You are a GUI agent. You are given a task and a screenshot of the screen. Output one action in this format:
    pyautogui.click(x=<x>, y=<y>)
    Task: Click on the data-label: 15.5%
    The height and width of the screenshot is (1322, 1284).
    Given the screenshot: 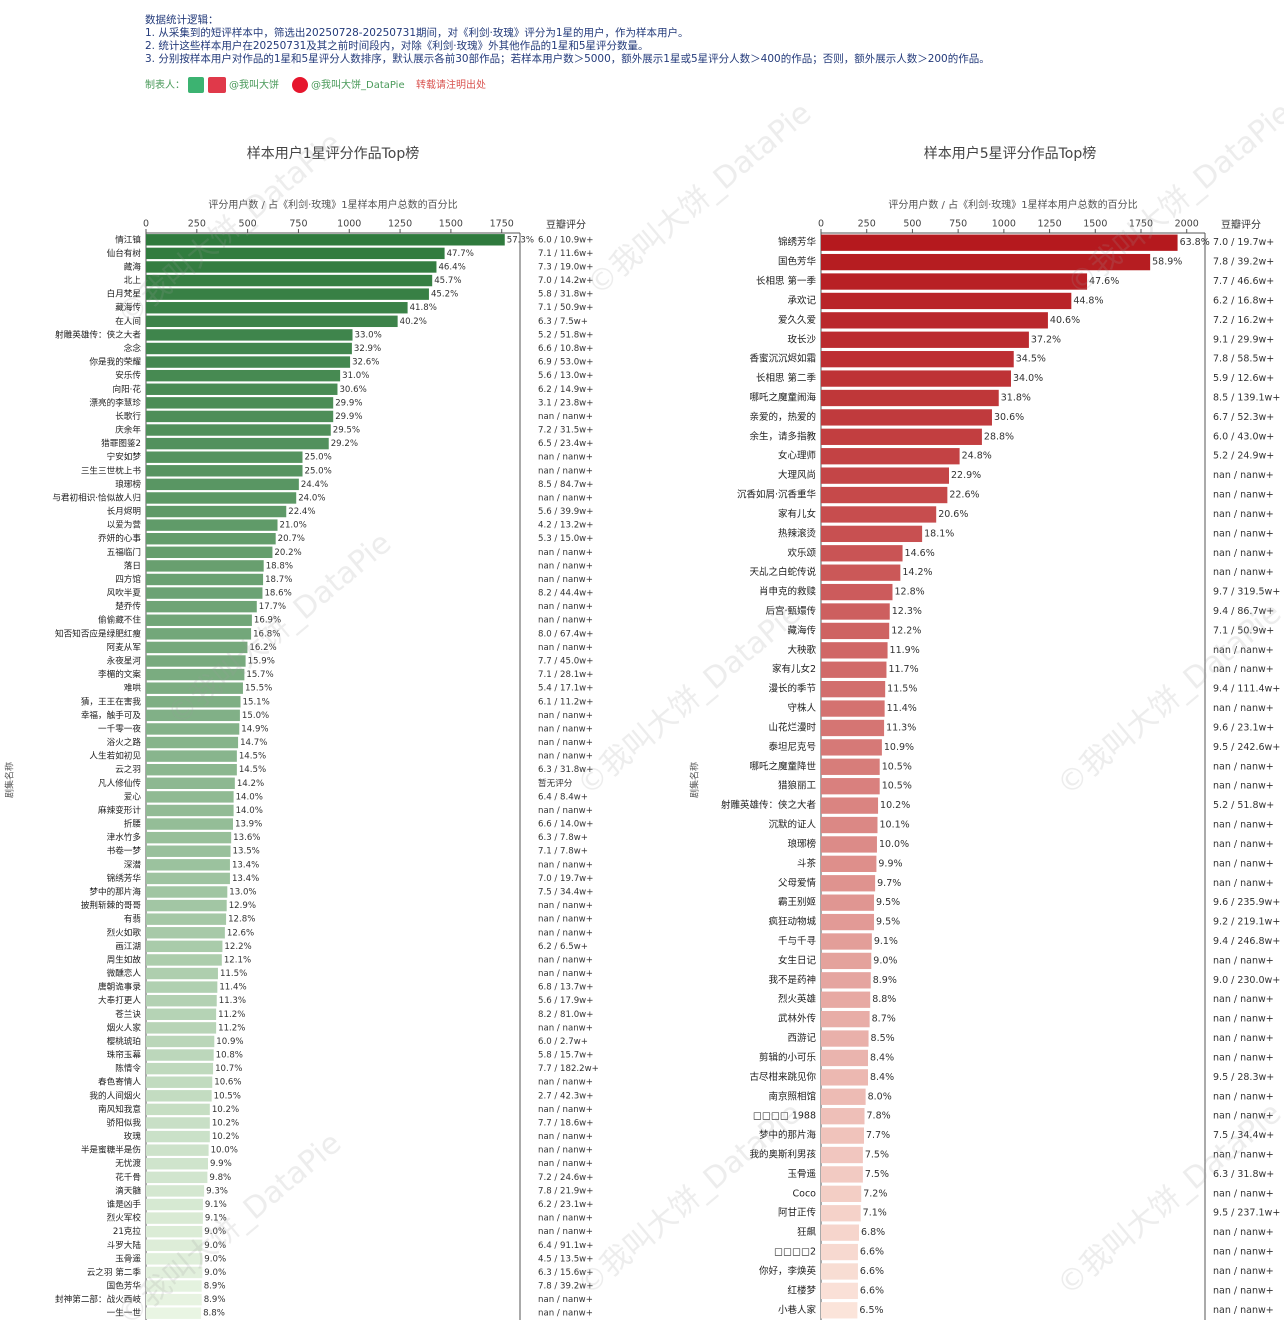 What is the action you would take?
    pyautogui.click(x=258, y=689)
    